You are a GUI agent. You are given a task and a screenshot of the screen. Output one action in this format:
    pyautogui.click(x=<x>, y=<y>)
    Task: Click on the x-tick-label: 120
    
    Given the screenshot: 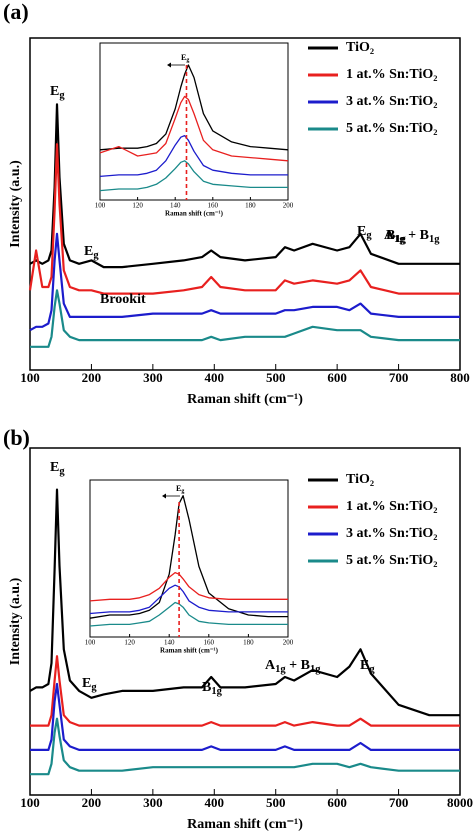 What is the action you would take?
    pyautogui.click(x=129, y=643)
    